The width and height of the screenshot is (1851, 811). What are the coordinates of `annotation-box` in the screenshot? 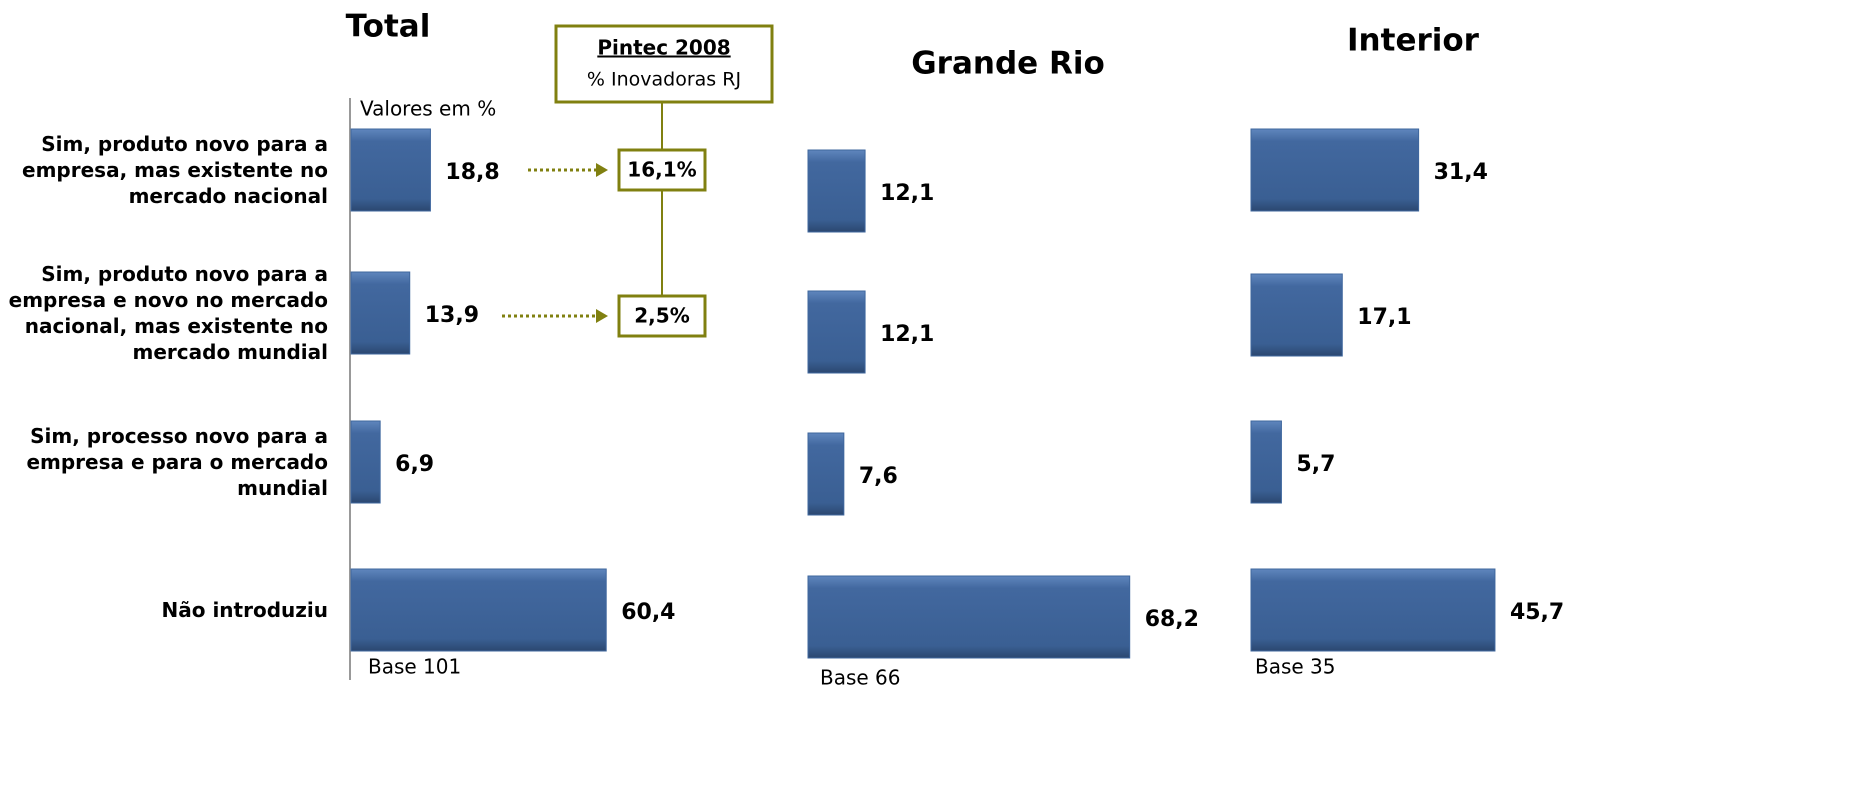 It's located at (664, 64).